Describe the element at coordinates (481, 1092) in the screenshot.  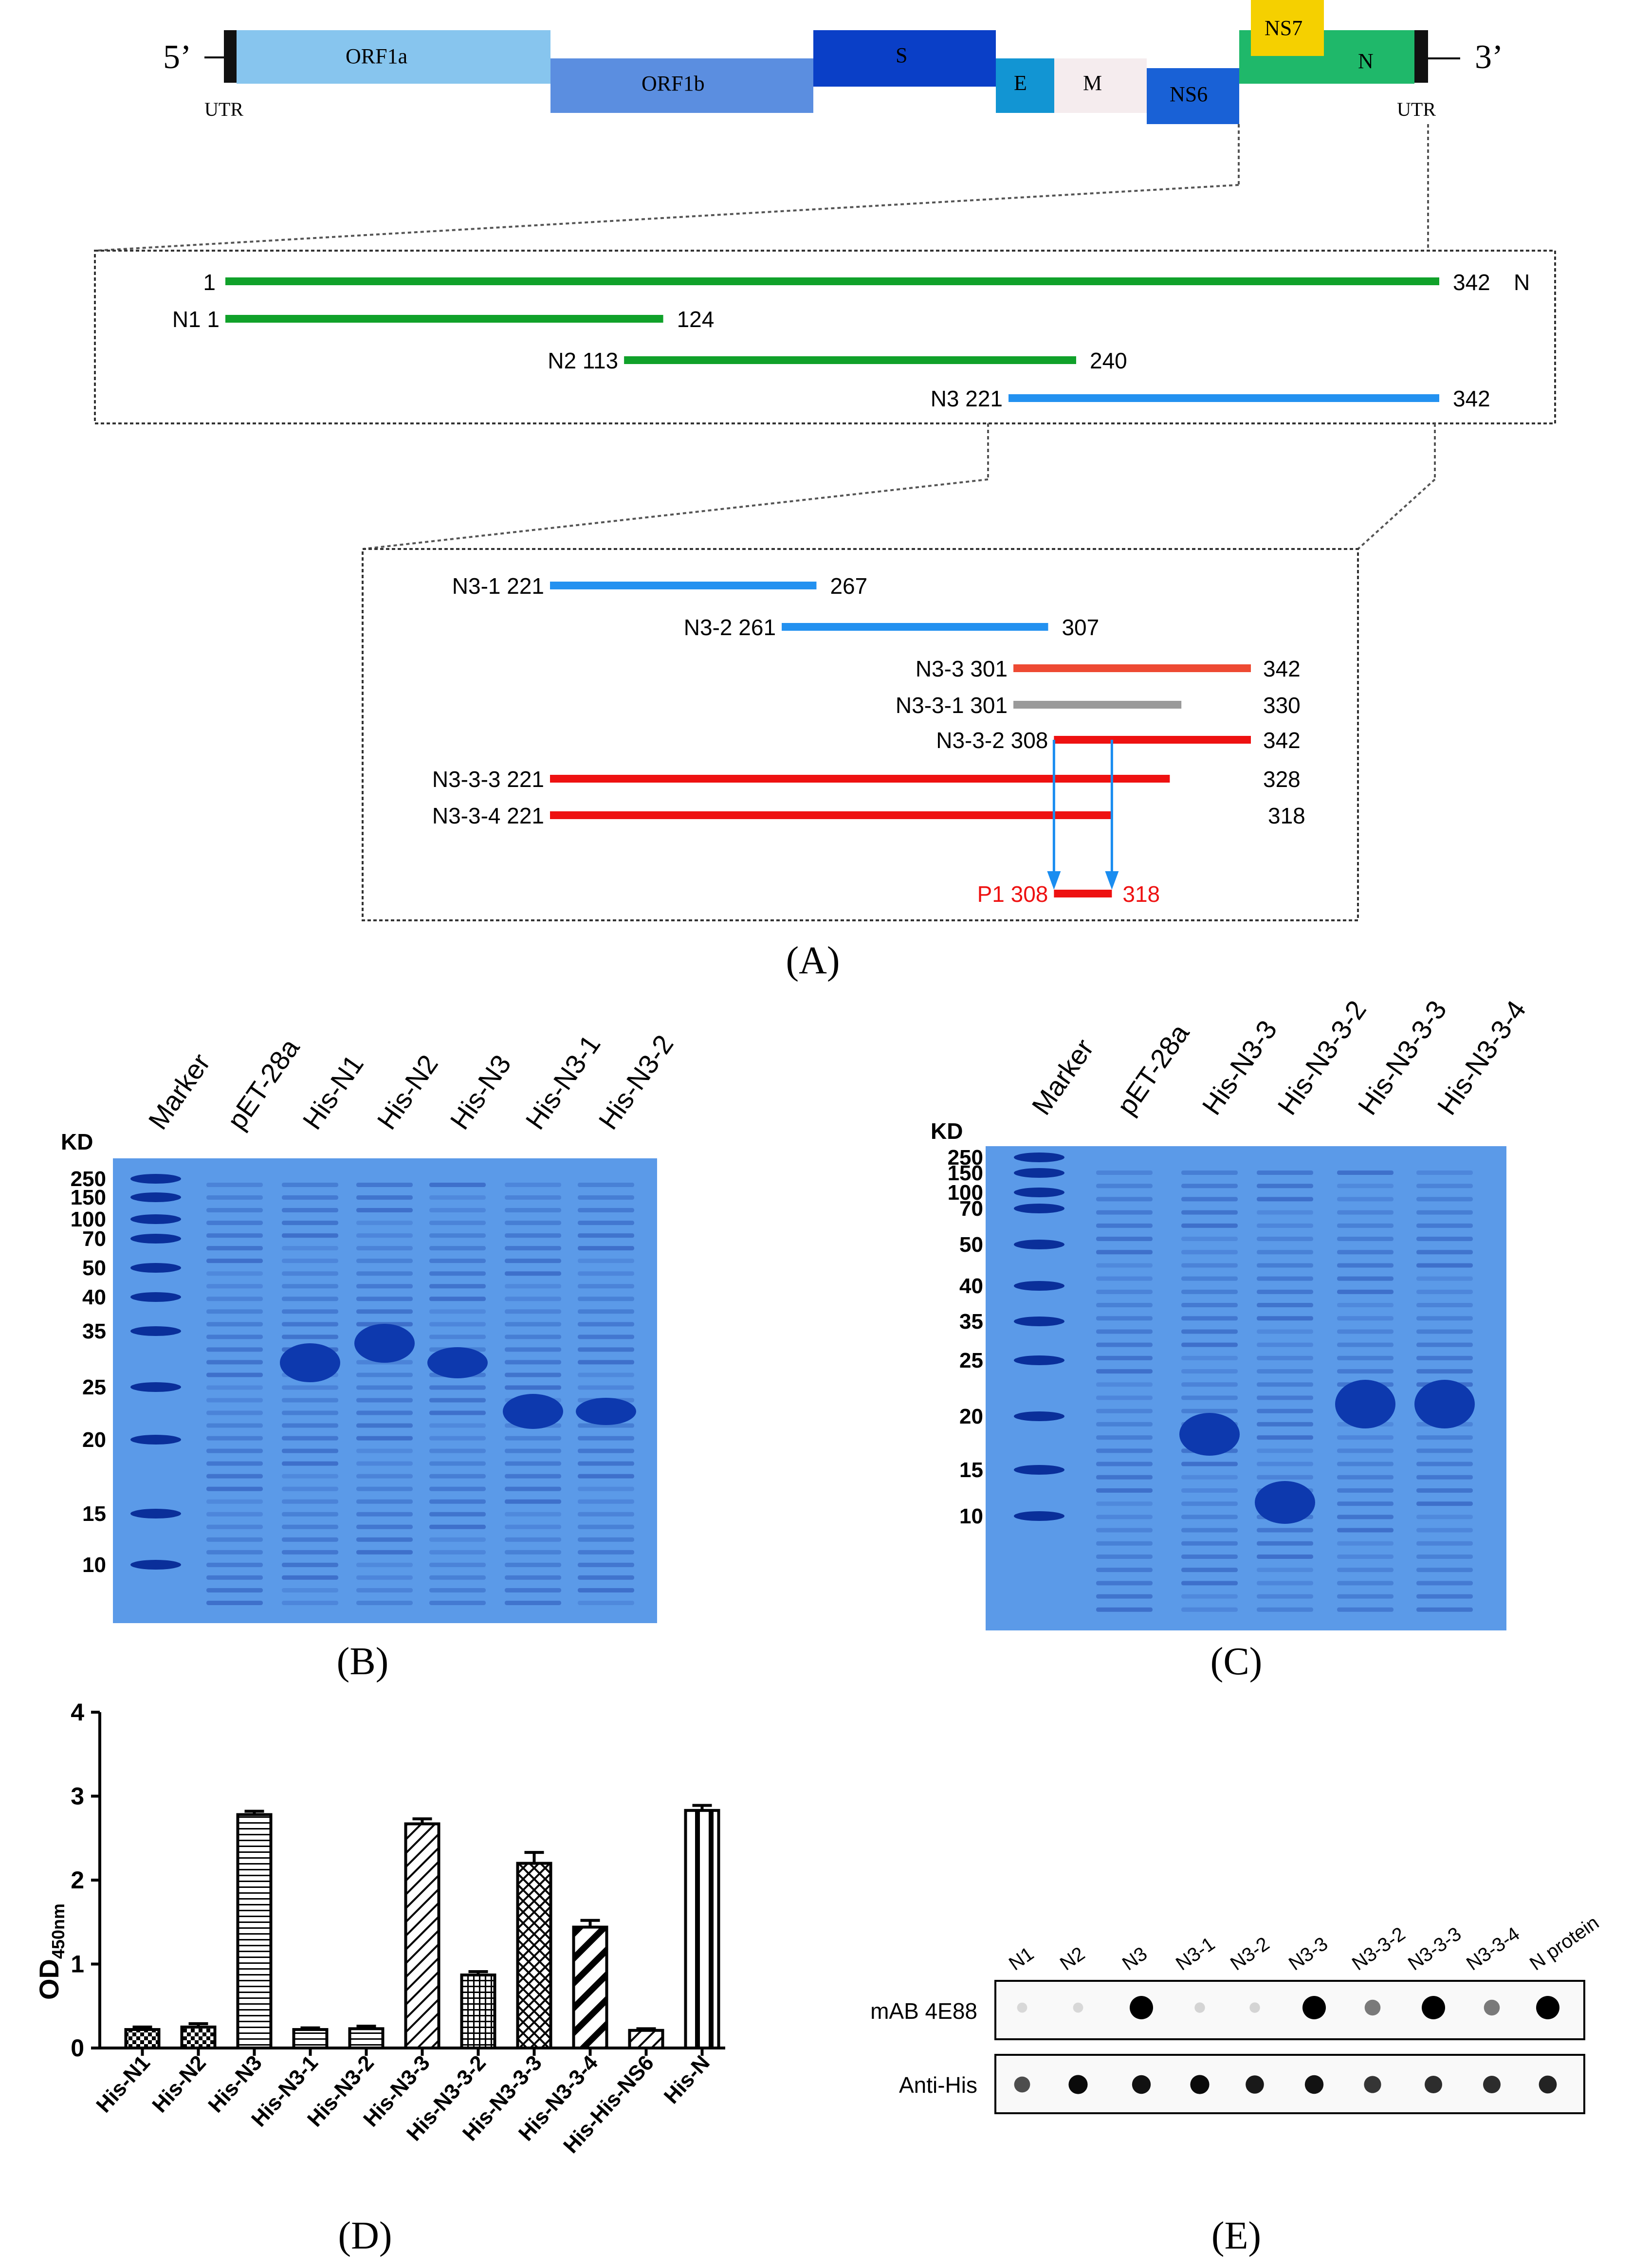
I see `lane-label-his-n3: His-N3` at that location.